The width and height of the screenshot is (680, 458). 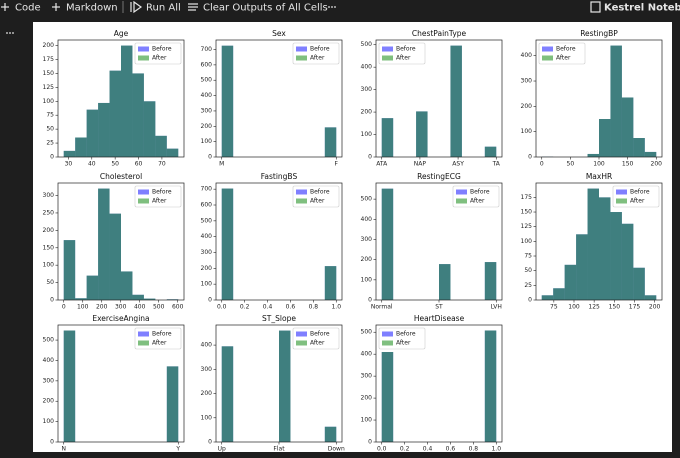 What do you see at coordinates (139, 164) in the screenshot?
I see `x-tick-label: 60` at bounding box center [139, 164].